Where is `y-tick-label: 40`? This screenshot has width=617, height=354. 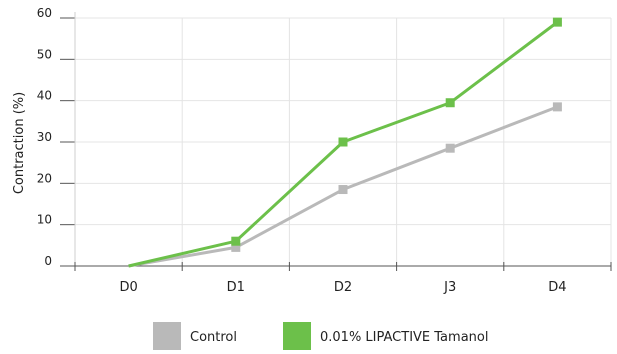
y-tick-label: 40 is located at coordinates (44, 96).